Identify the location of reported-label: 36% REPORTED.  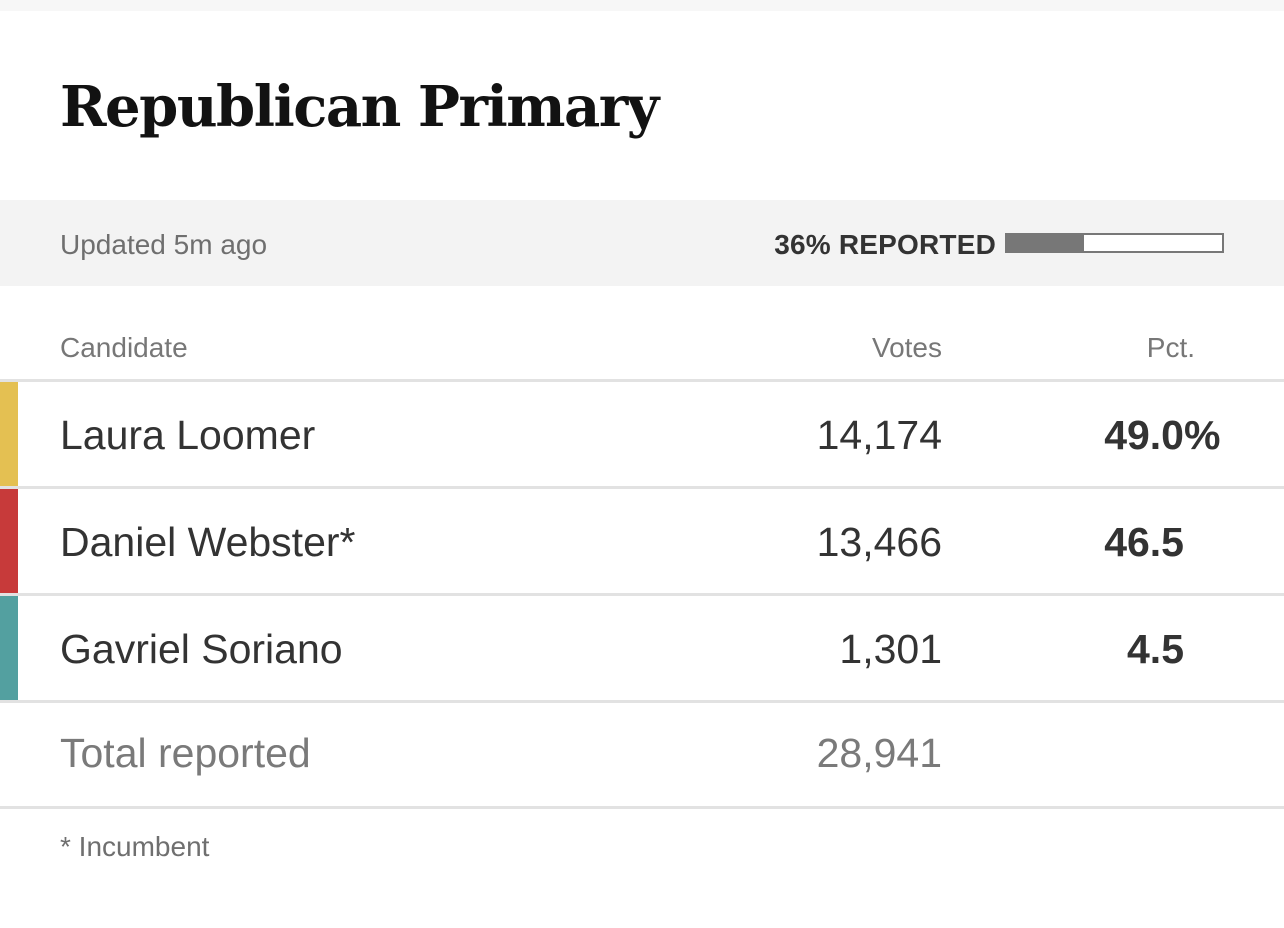
(885, 244).